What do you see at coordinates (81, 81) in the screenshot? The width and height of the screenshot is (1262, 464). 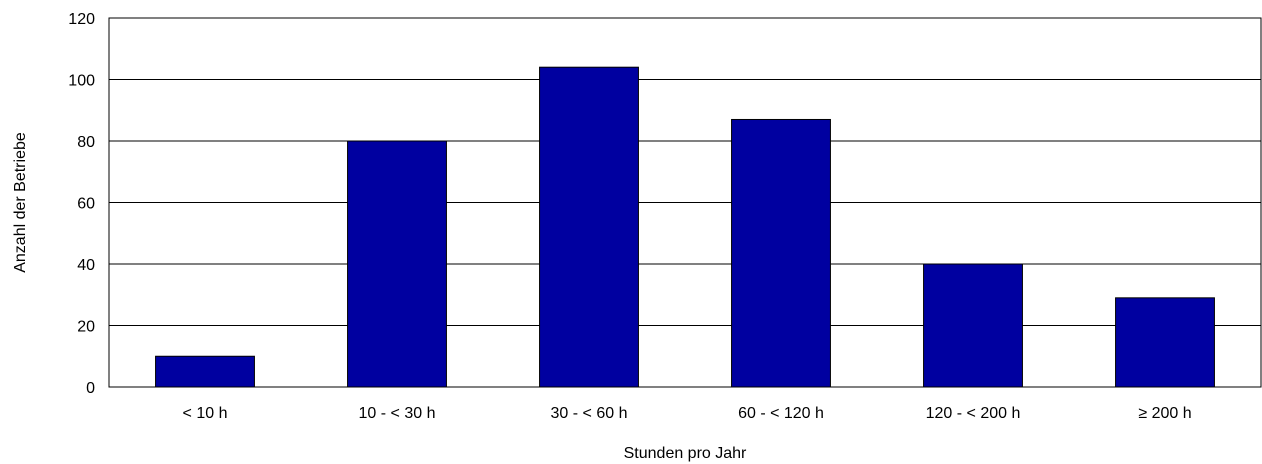 I see `y-tick-label: 100` at bounding box center [81, 81].